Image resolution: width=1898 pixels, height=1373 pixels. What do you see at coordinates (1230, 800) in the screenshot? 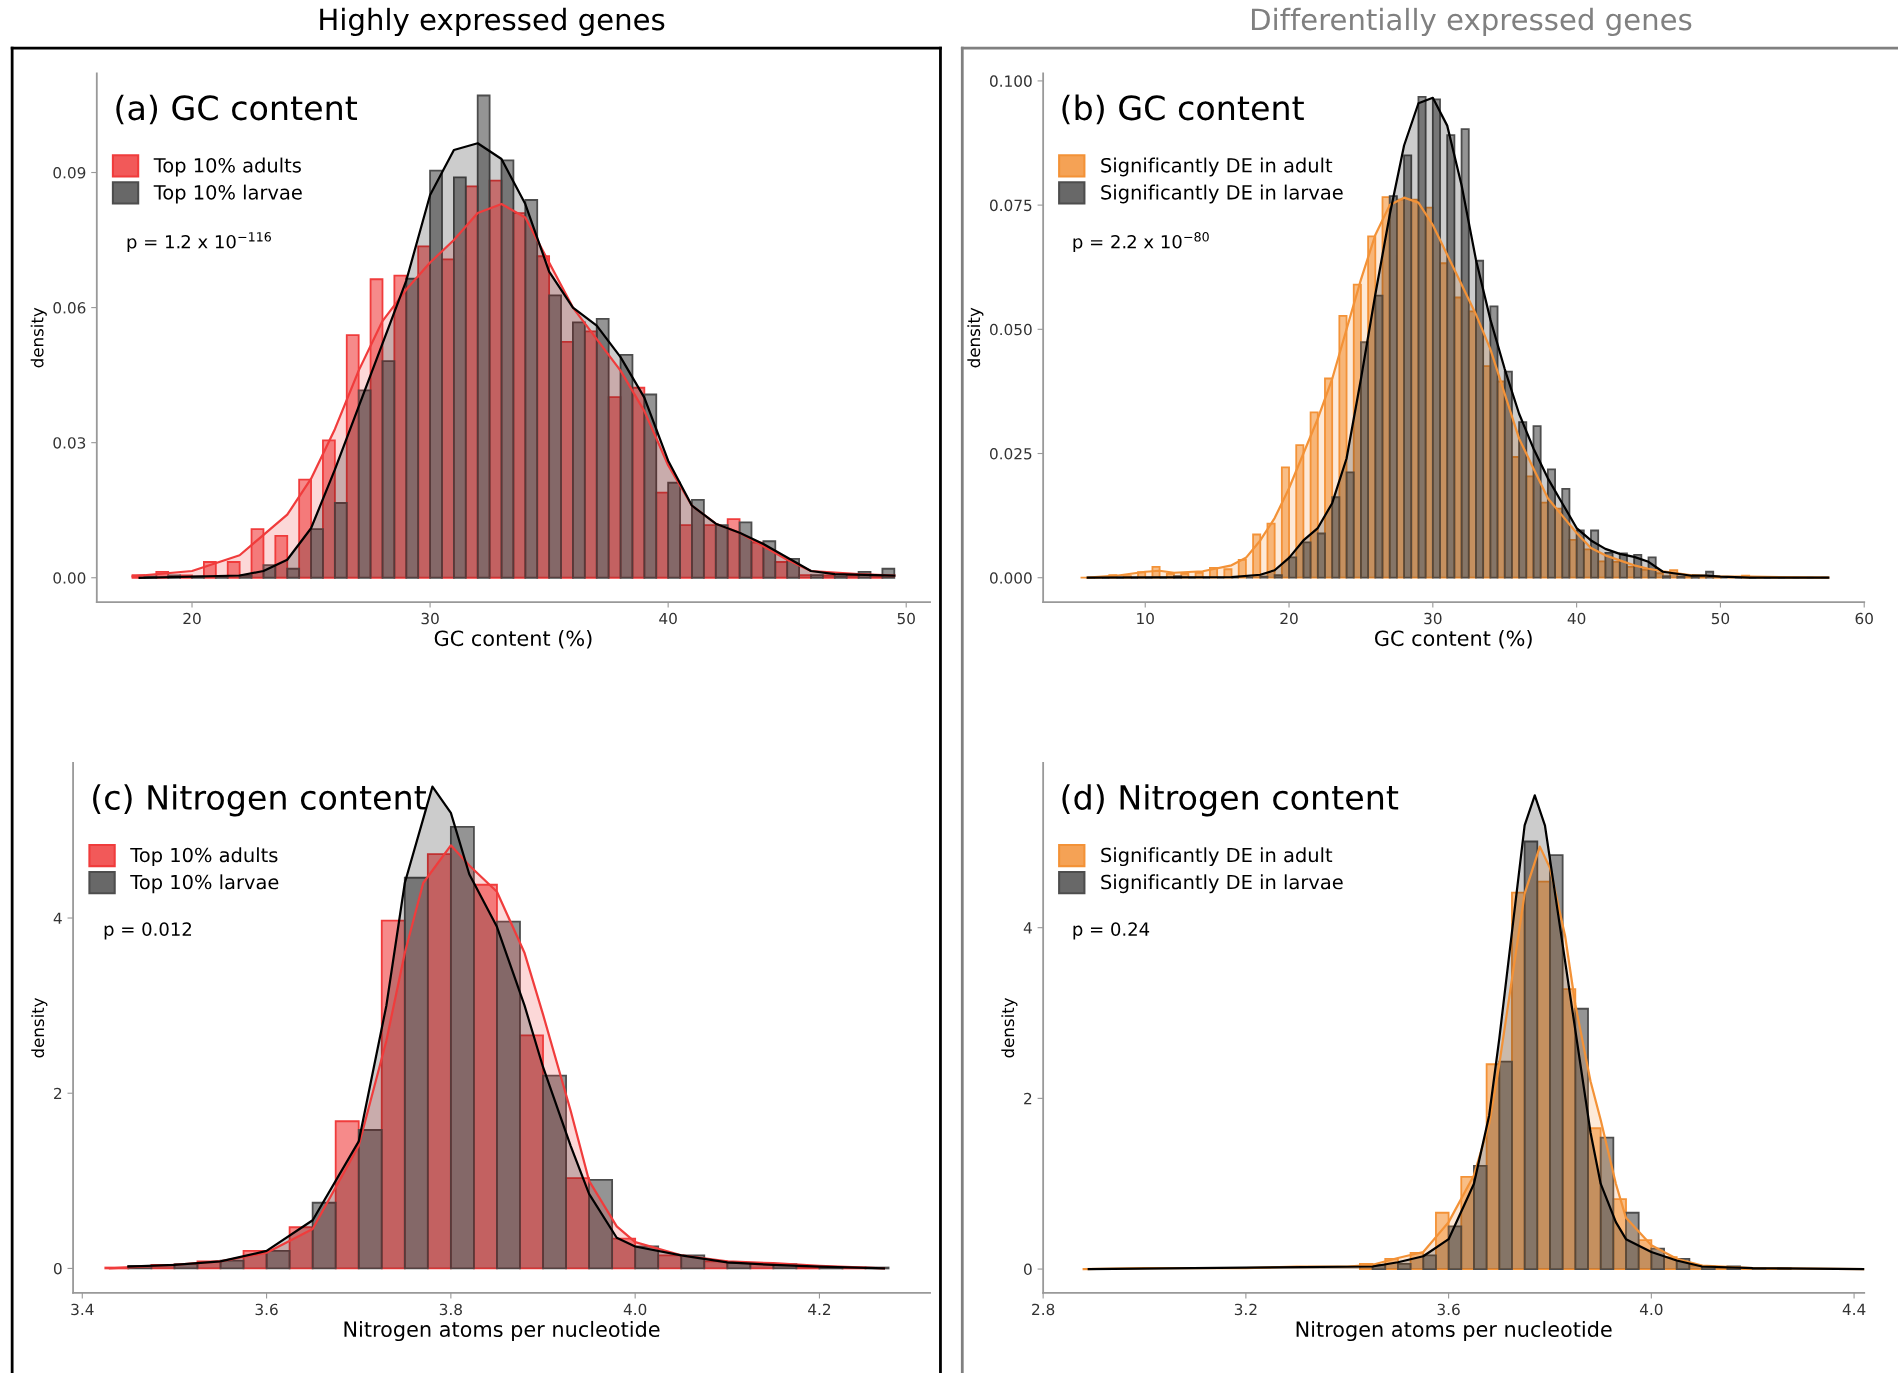
I see `text: (d) Nitrogen content` at bounding box center [1230, 800].